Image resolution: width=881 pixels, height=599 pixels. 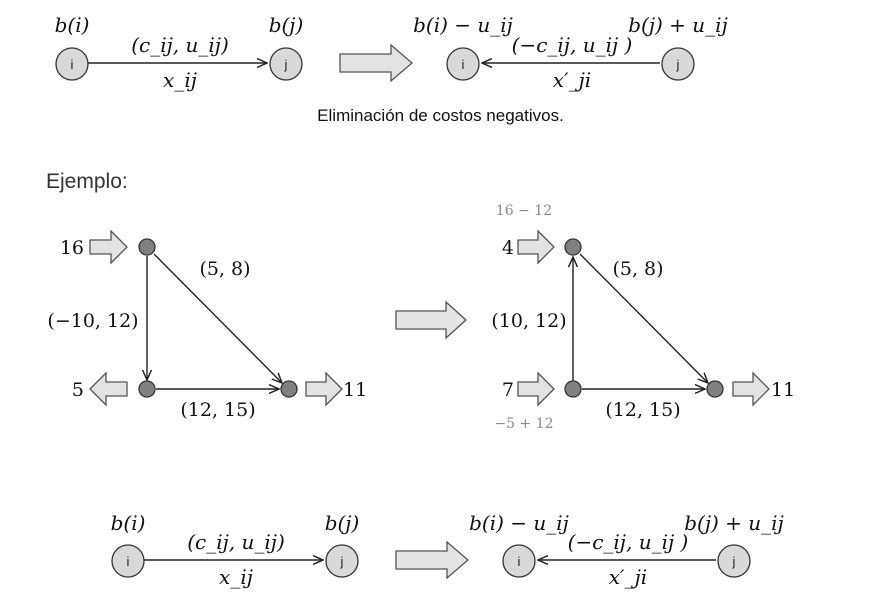 What do you see at coordinates (508, 248) in the screenshot?
I see `supply-top-value: 4` at bounding box center [508, 248].